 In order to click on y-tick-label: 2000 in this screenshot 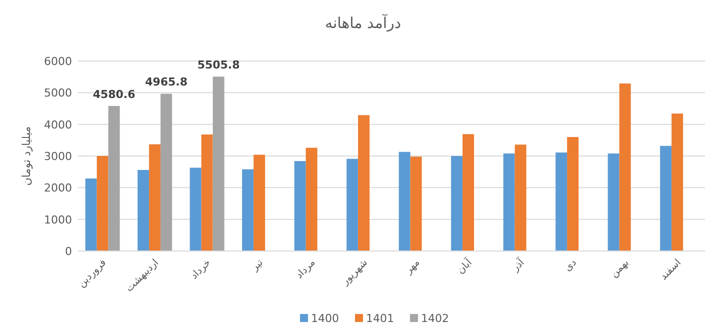, I will do `click(58, 188)`.